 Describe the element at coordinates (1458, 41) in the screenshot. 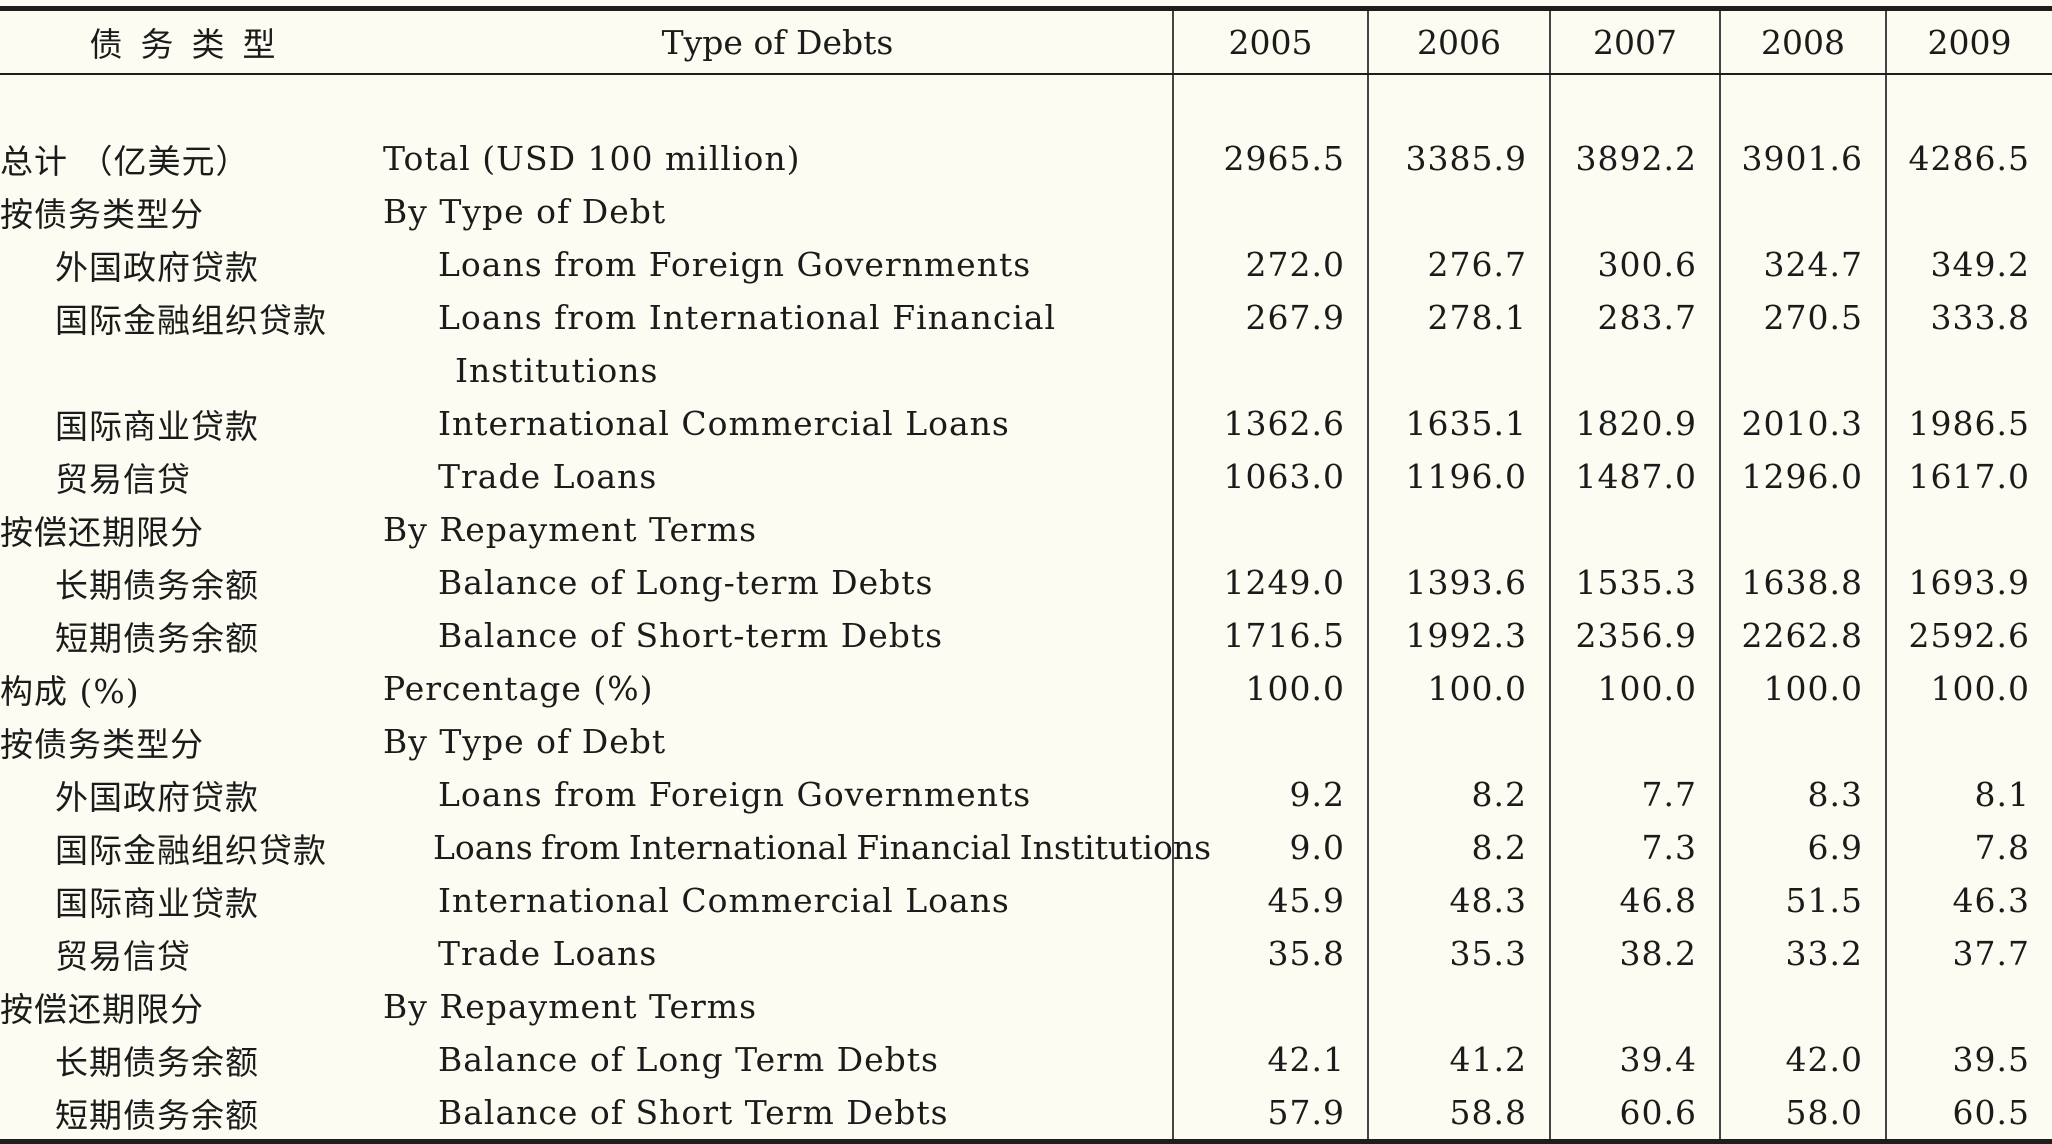

I see `header-year-2006: 2006` at that location.